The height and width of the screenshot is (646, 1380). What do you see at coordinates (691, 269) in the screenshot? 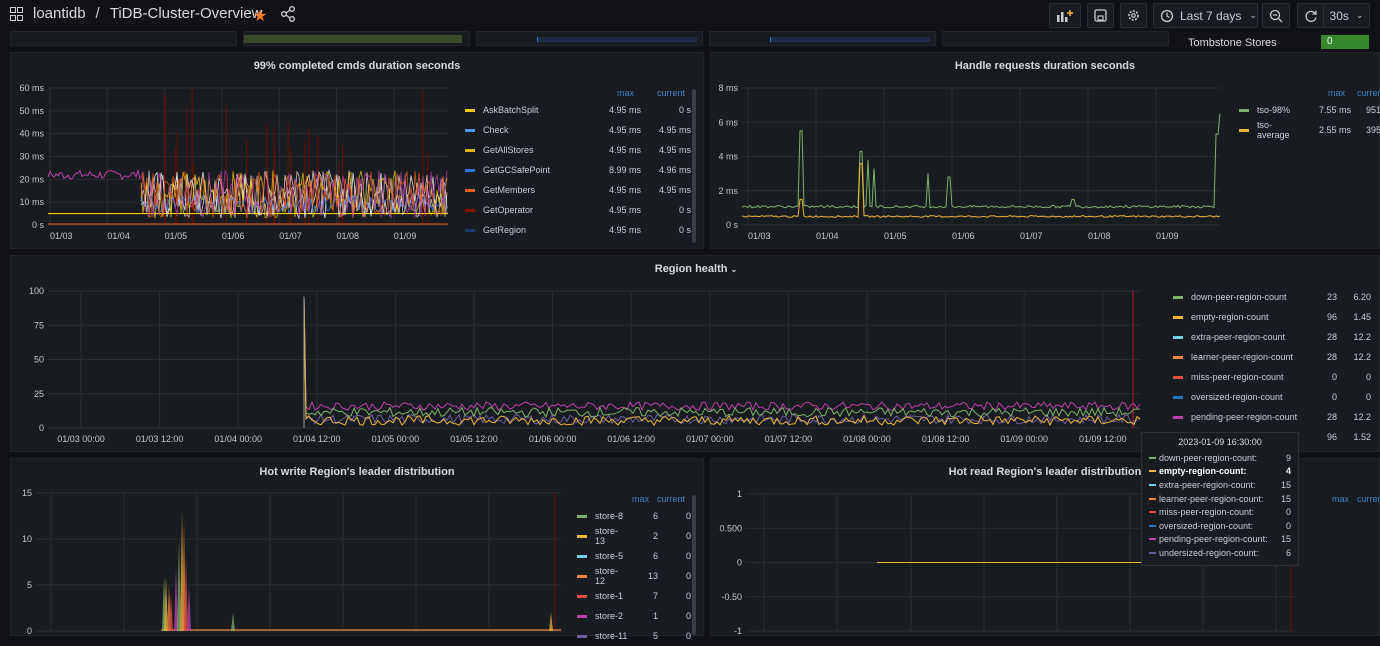
I see `region-health-title: Region health` at bounding box center [691, 269].